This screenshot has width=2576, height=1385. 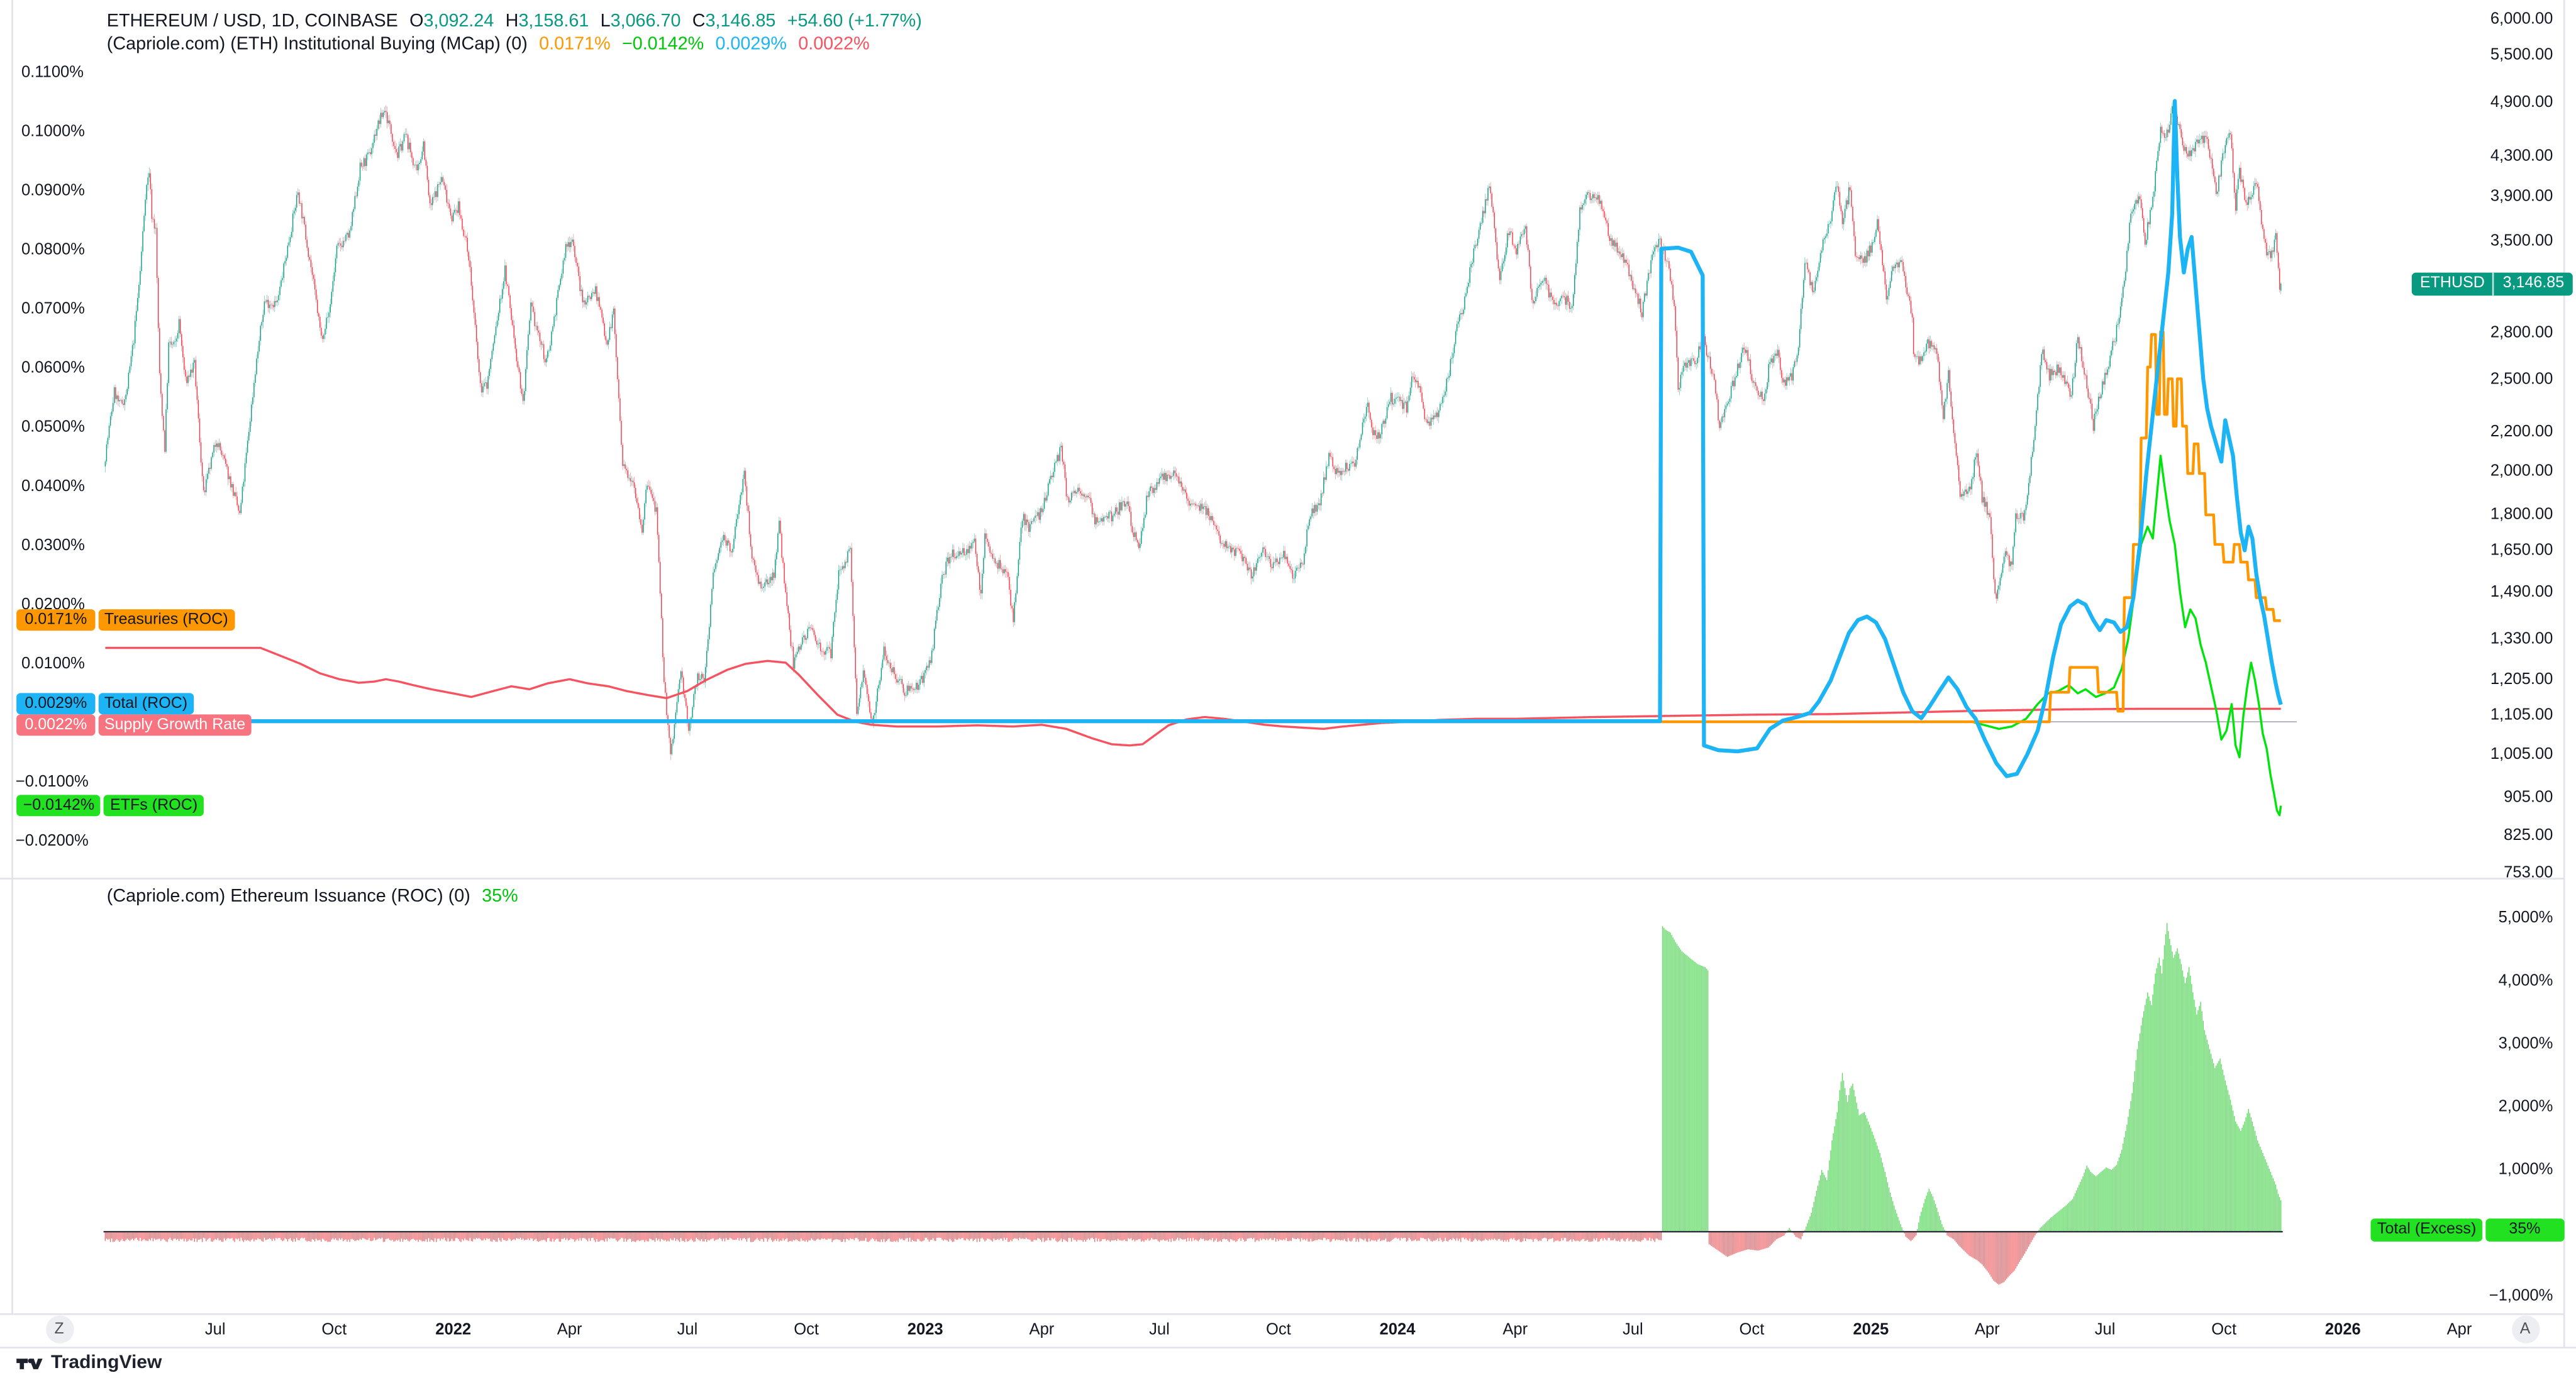 I want to click on low-value: 3,066.70, so click(x=645, y=20).